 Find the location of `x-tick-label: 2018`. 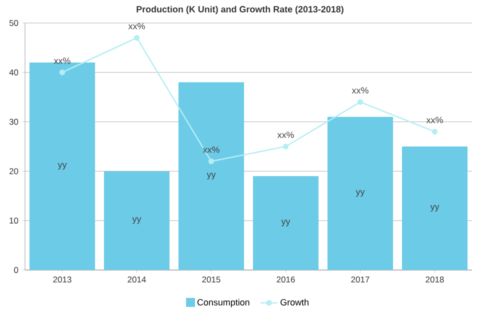

x-tick-label: 2018 is located at coordinates (435, 279).